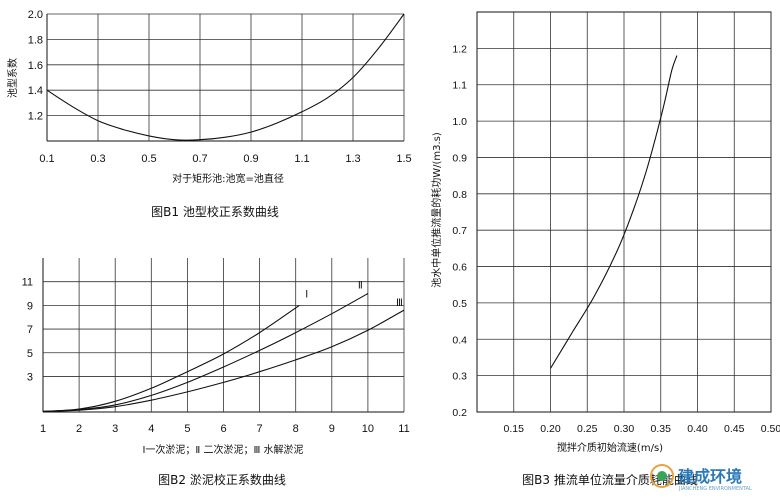 Image resolution: width=780 pixels, height=501 pixels. I want to click on chart-b3-y-tick-label: 0.7, so click(459, 231).